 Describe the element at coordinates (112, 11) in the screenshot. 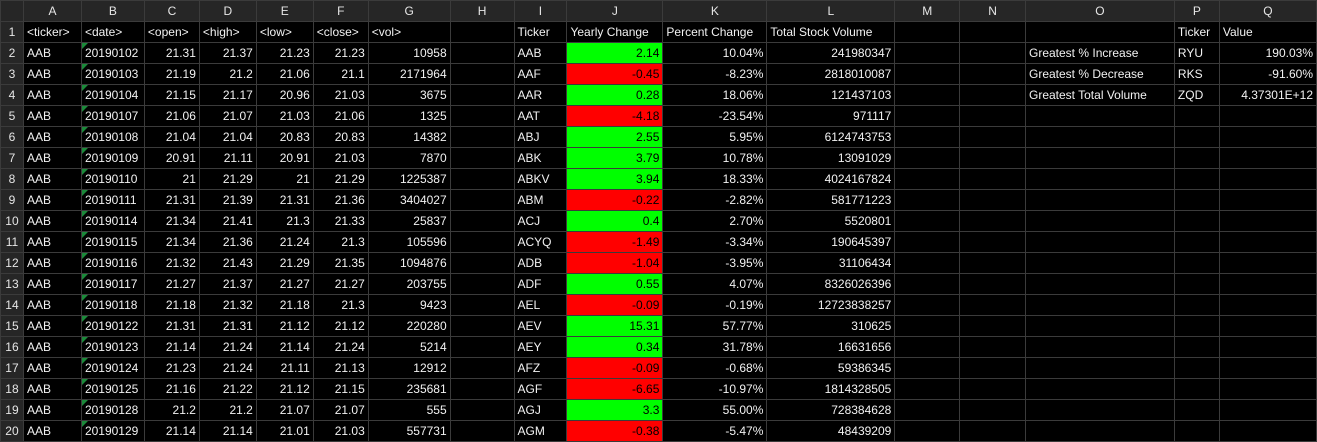

I see `column-header-b: B` at that location.